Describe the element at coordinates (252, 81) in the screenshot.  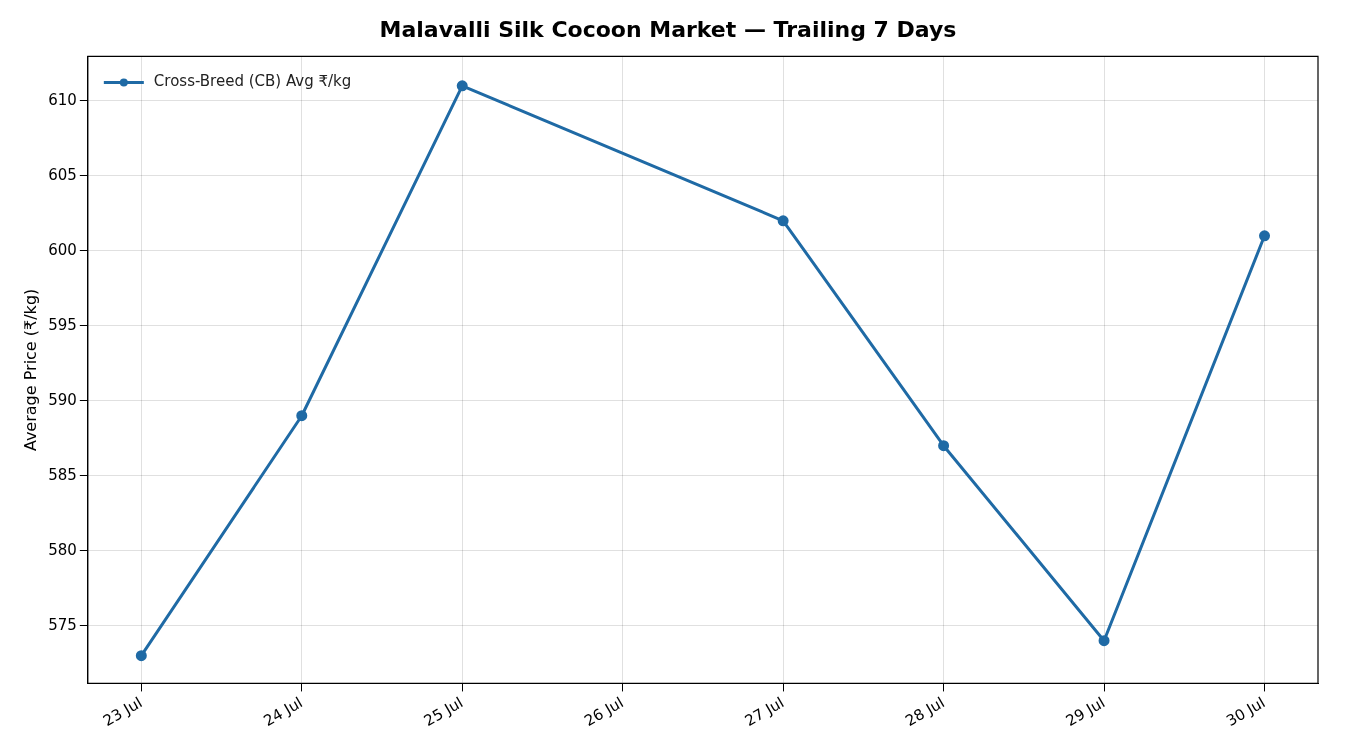
I see `legend-label: Cross-Breed (CB) Avg ₹/kg` at that location.